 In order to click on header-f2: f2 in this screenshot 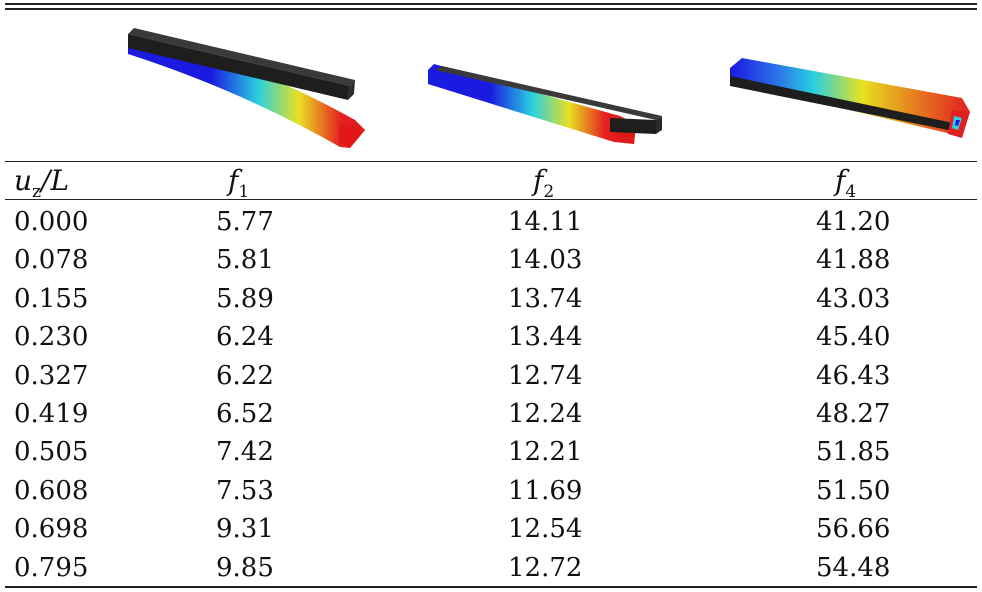, I will do `click(544, 182)`.